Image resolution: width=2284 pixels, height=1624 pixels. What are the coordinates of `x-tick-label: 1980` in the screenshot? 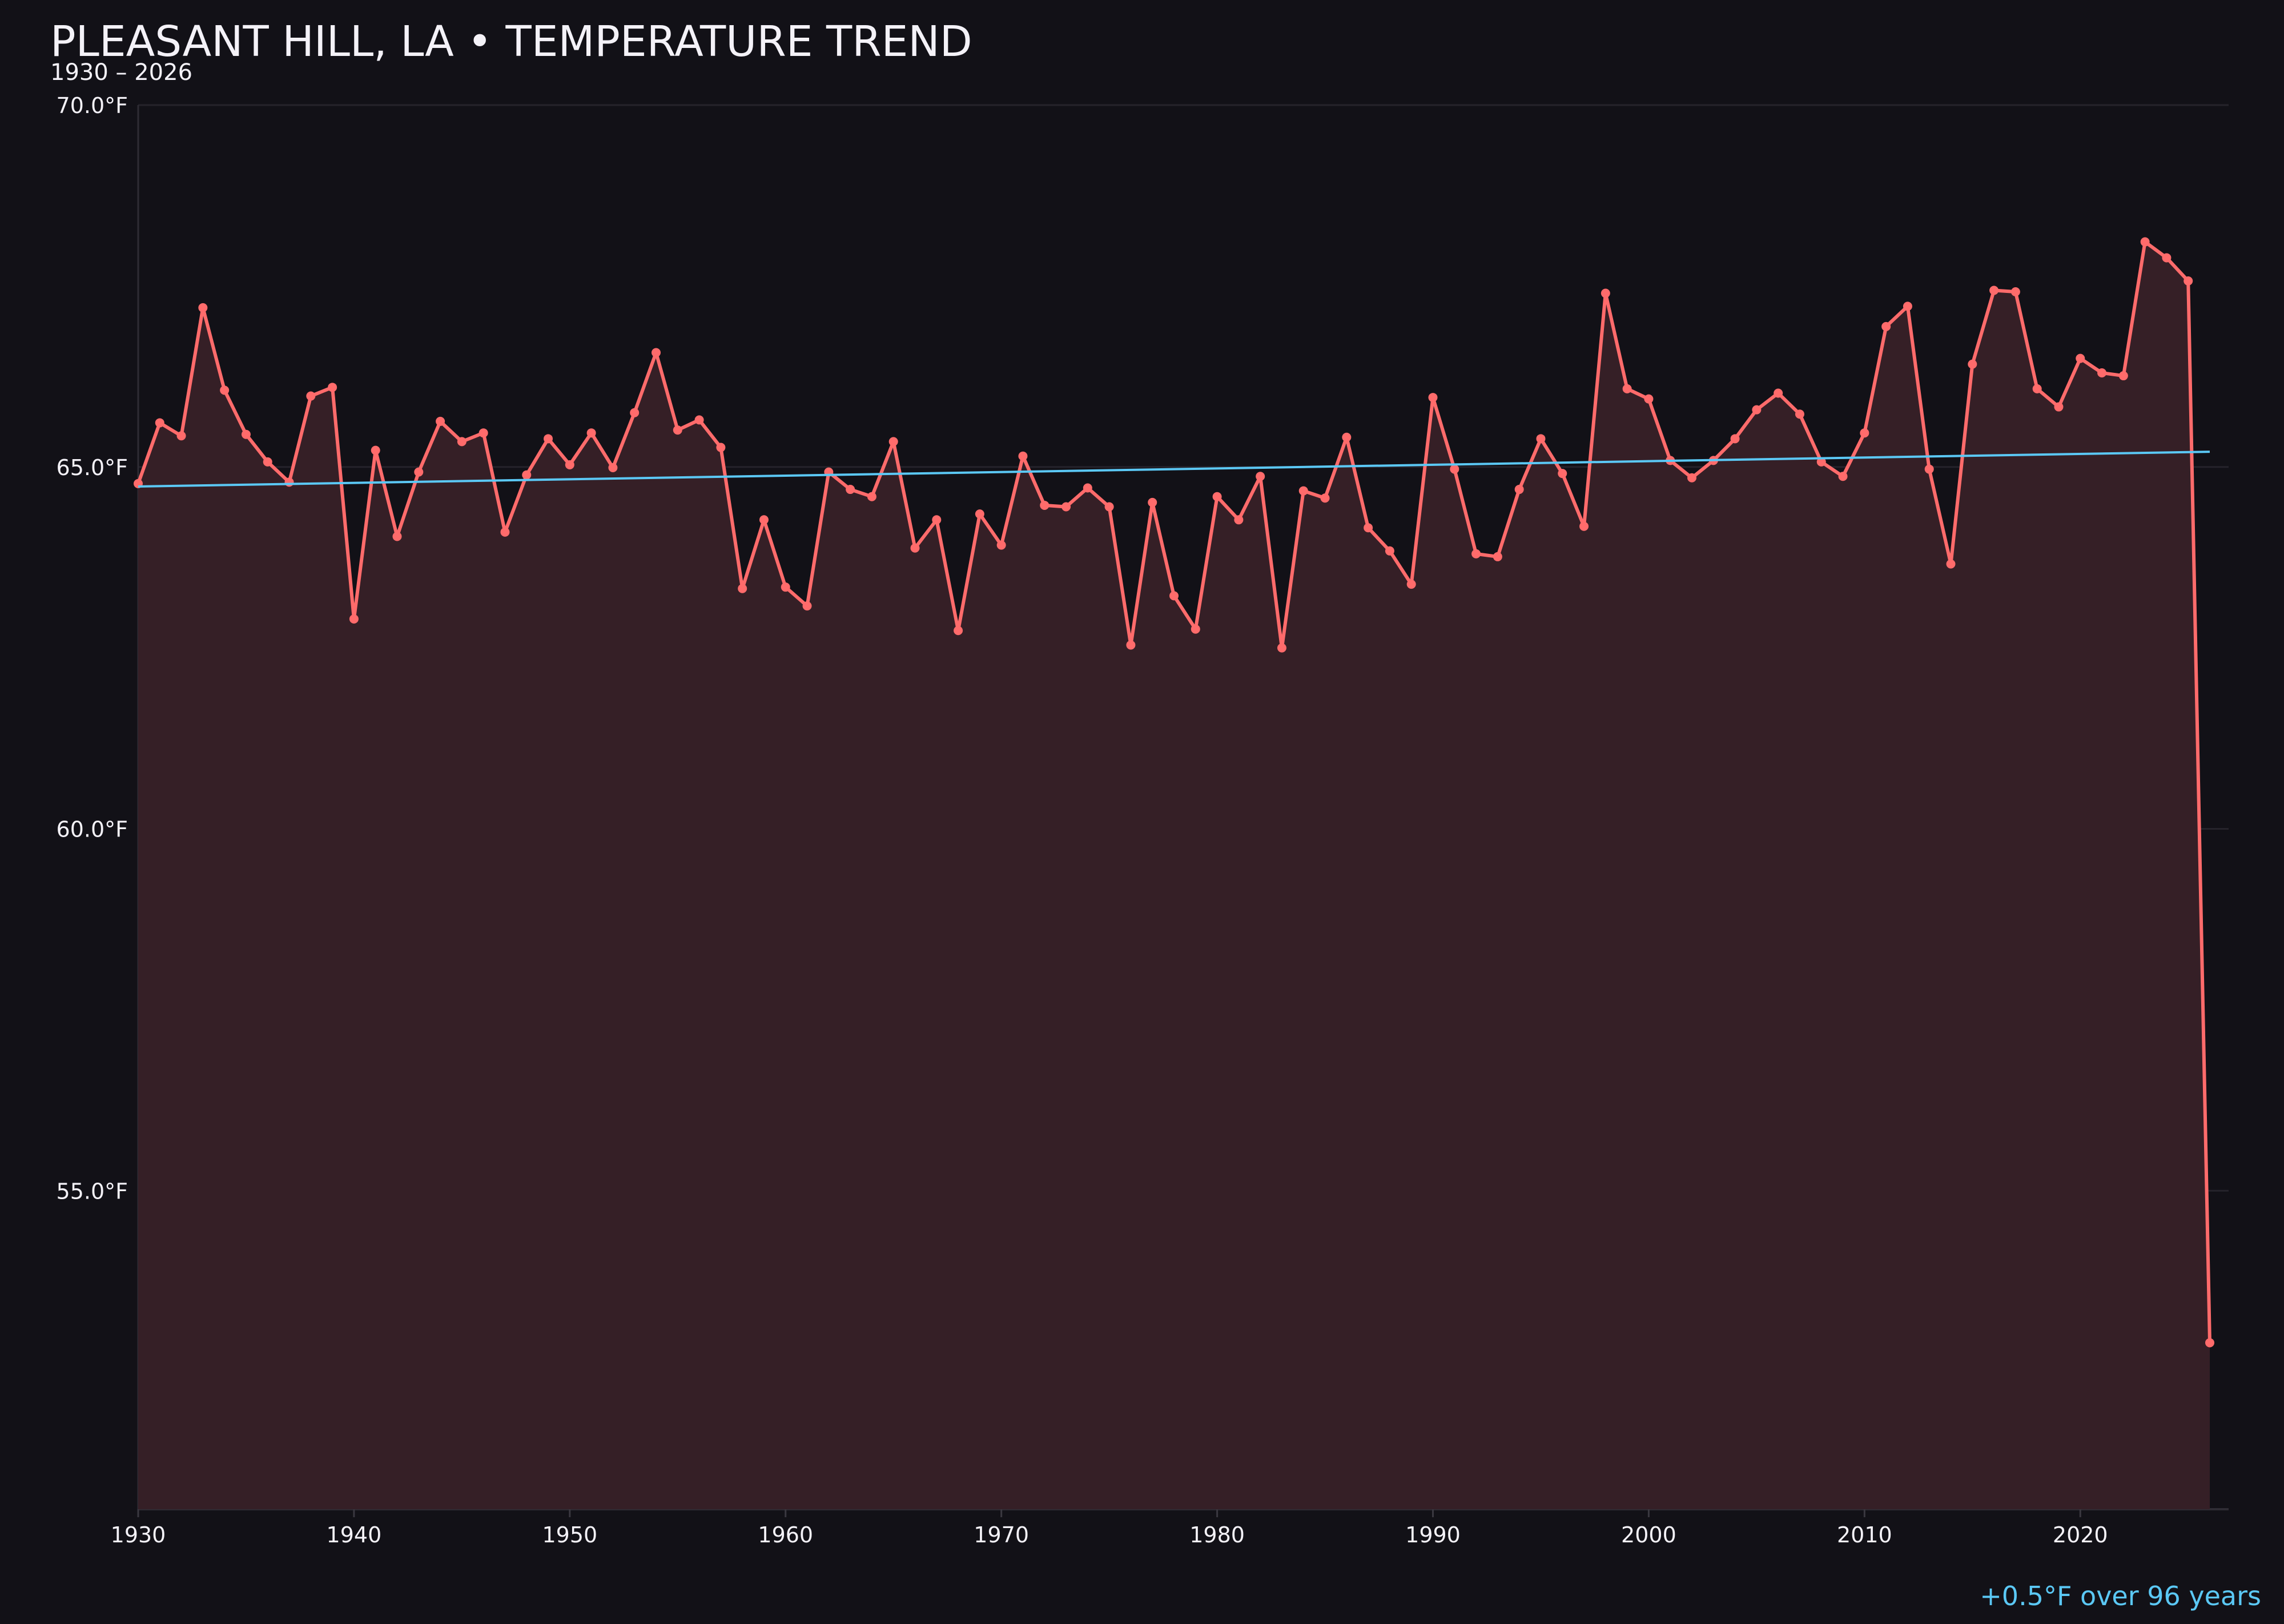 It's located at (1217, 1534).